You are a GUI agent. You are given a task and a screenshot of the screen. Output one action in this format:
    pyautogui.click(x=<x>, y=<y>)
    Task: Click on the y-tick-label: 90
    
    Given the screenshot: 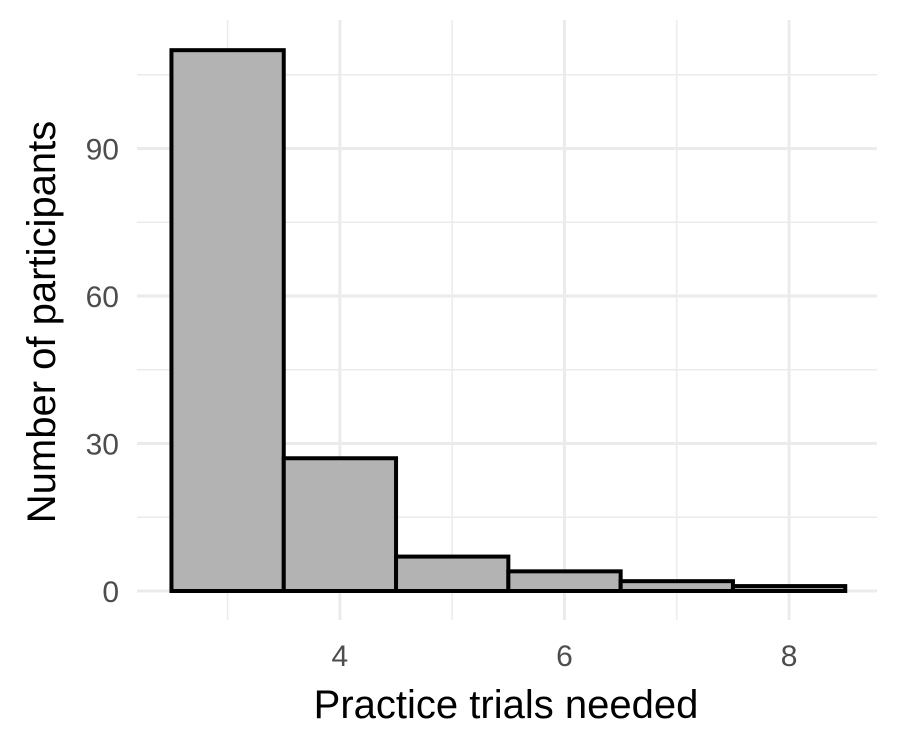 What is the action you would take?
    pyautogui.click(x=102, y=150)
    